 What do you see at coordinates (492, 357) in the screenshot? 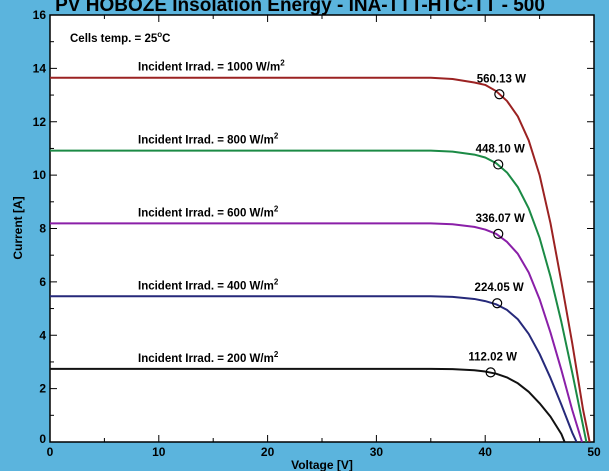
I see `mpp-power-label-4: 112.02 W` at bounding box center [492, 357].